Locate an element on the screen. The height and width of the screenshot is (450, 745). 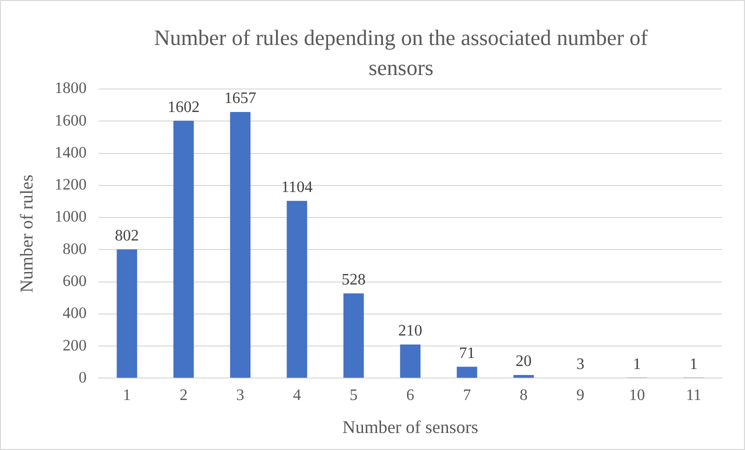
y-tick-label: 1400 is located at coordinates (70, 153).